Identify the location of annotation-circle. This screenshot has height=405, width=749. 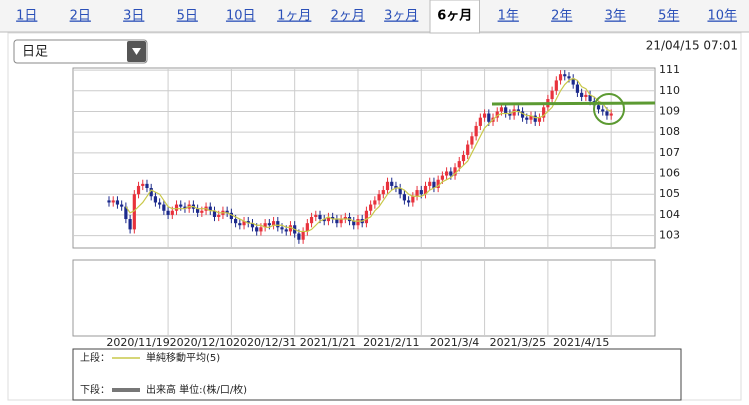
(609, 109).